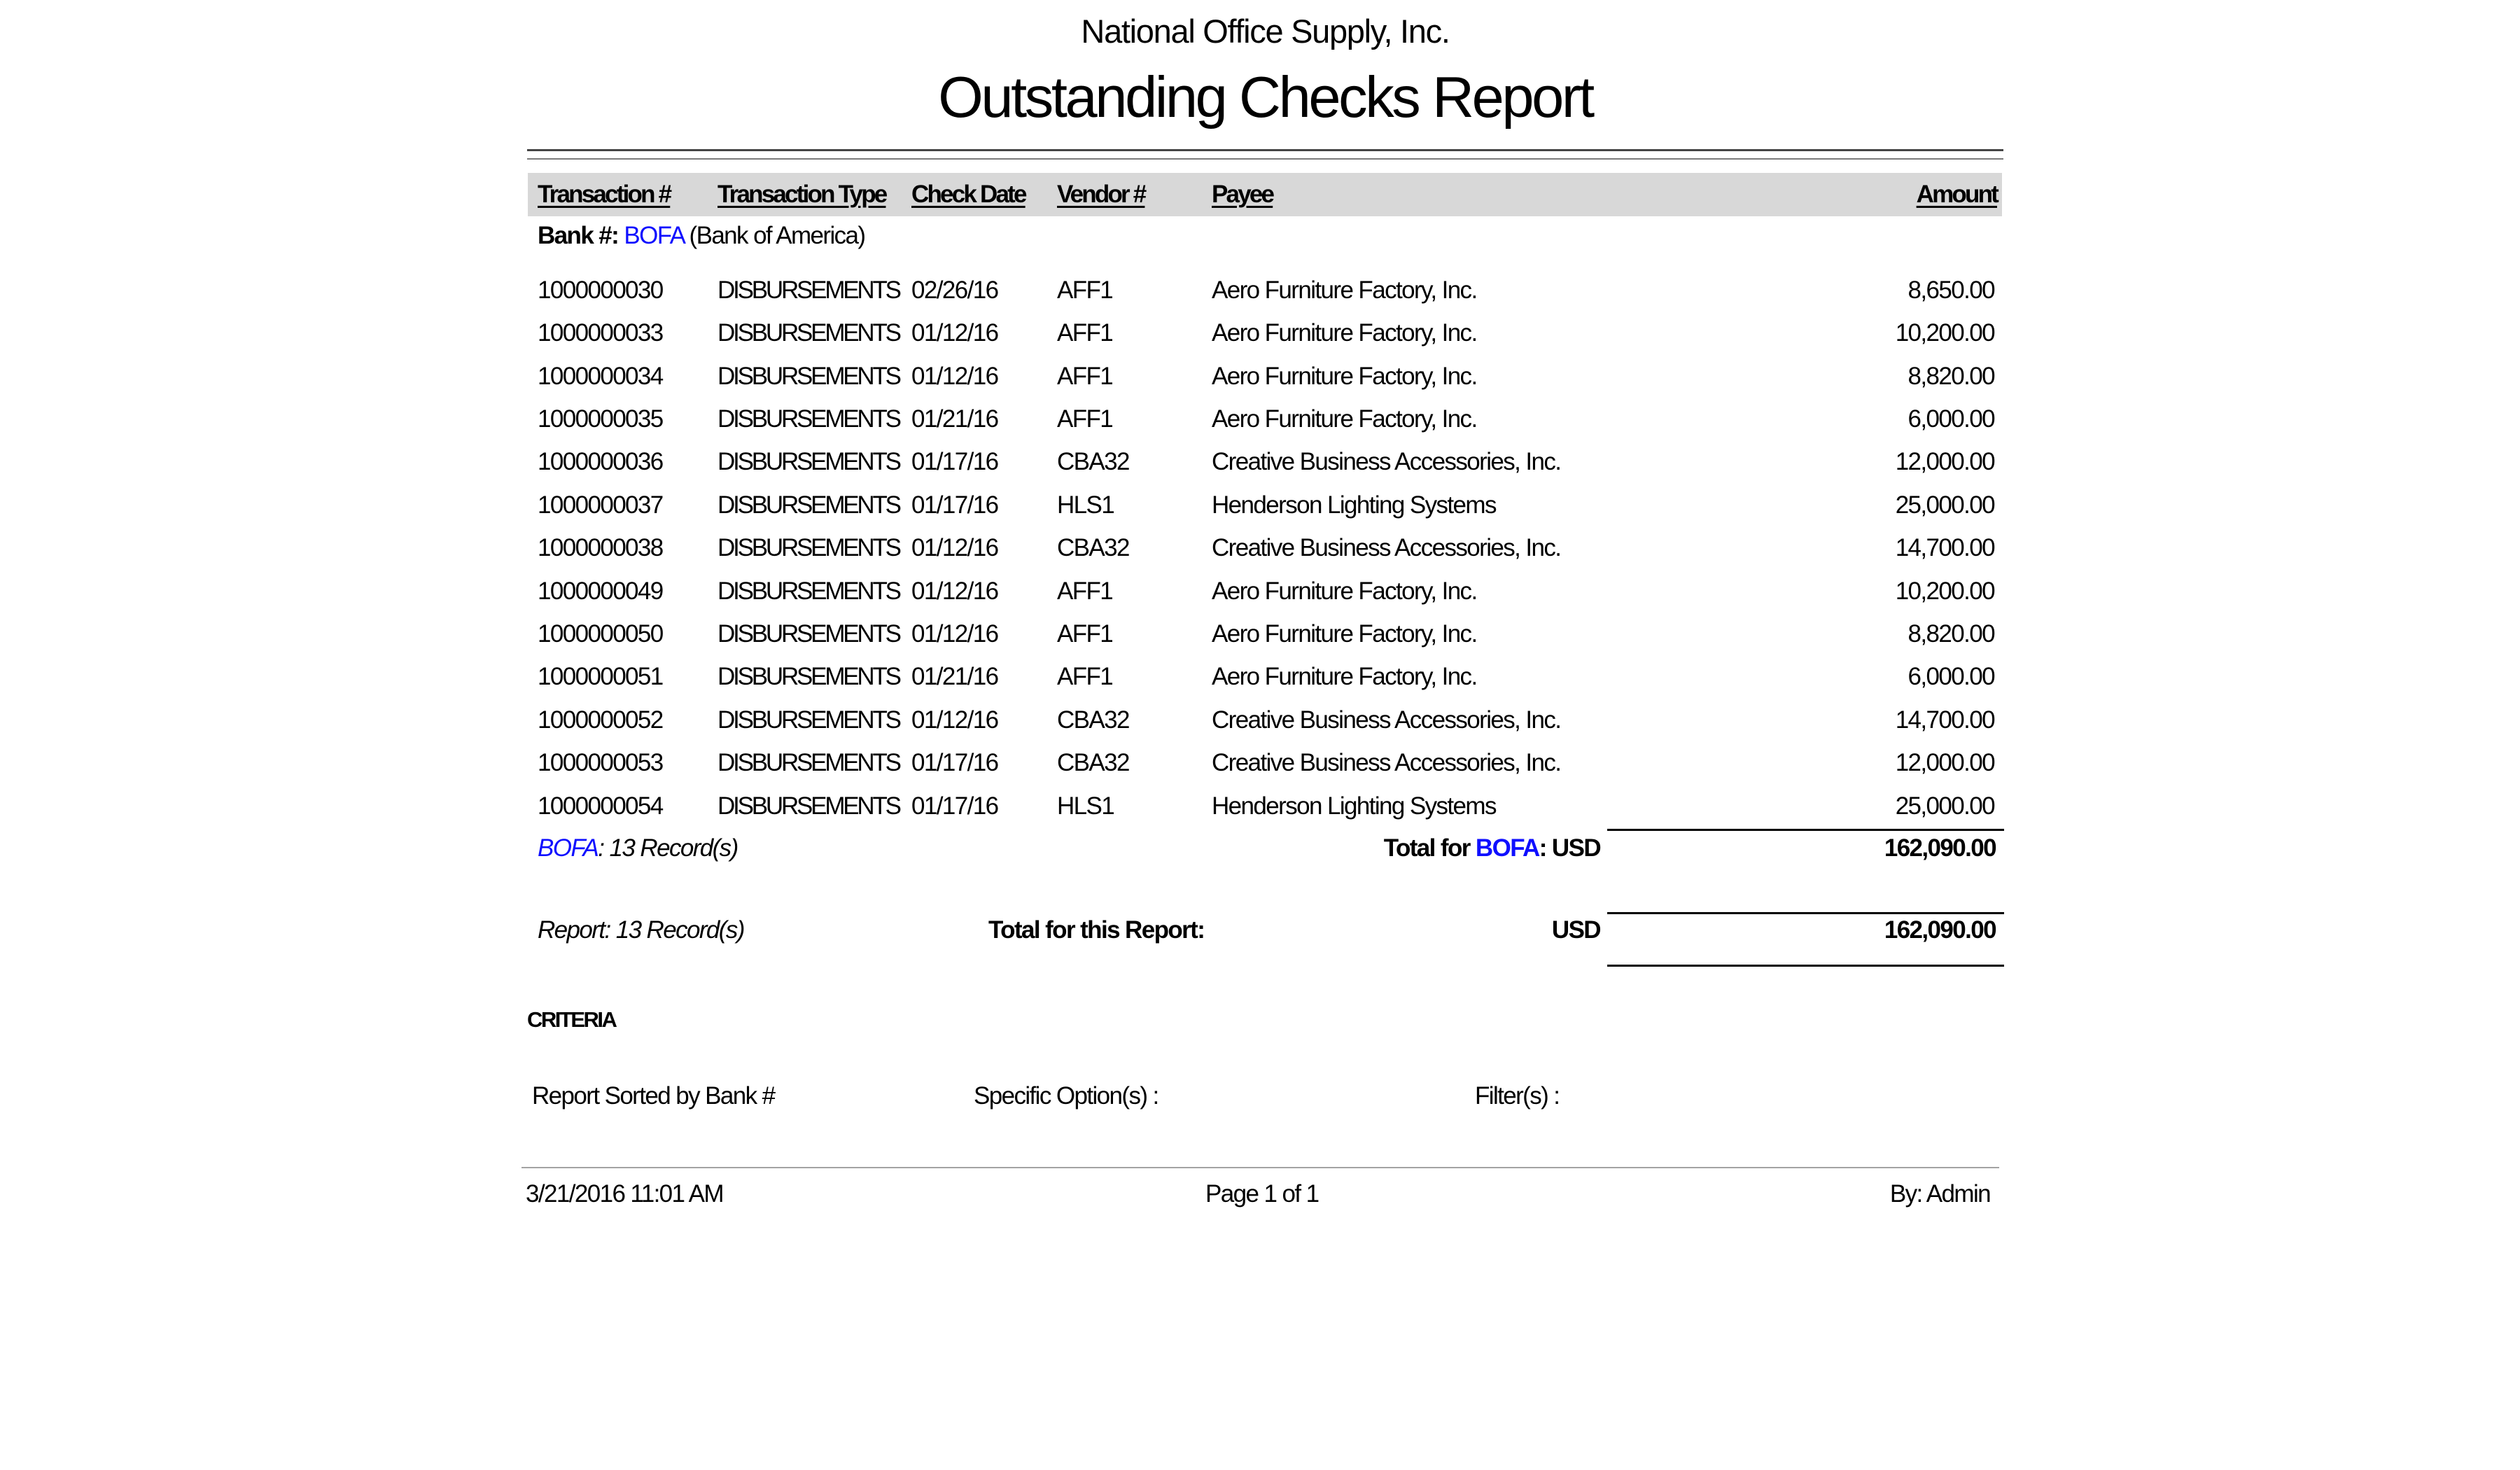 This screenshot has height=1470, width=2520. What do you see at coordinates (1066, 1096) in the screenshot?
I see `criteria-specific-options: Specific Option(s) :` at bounding box center [1066, 1096].